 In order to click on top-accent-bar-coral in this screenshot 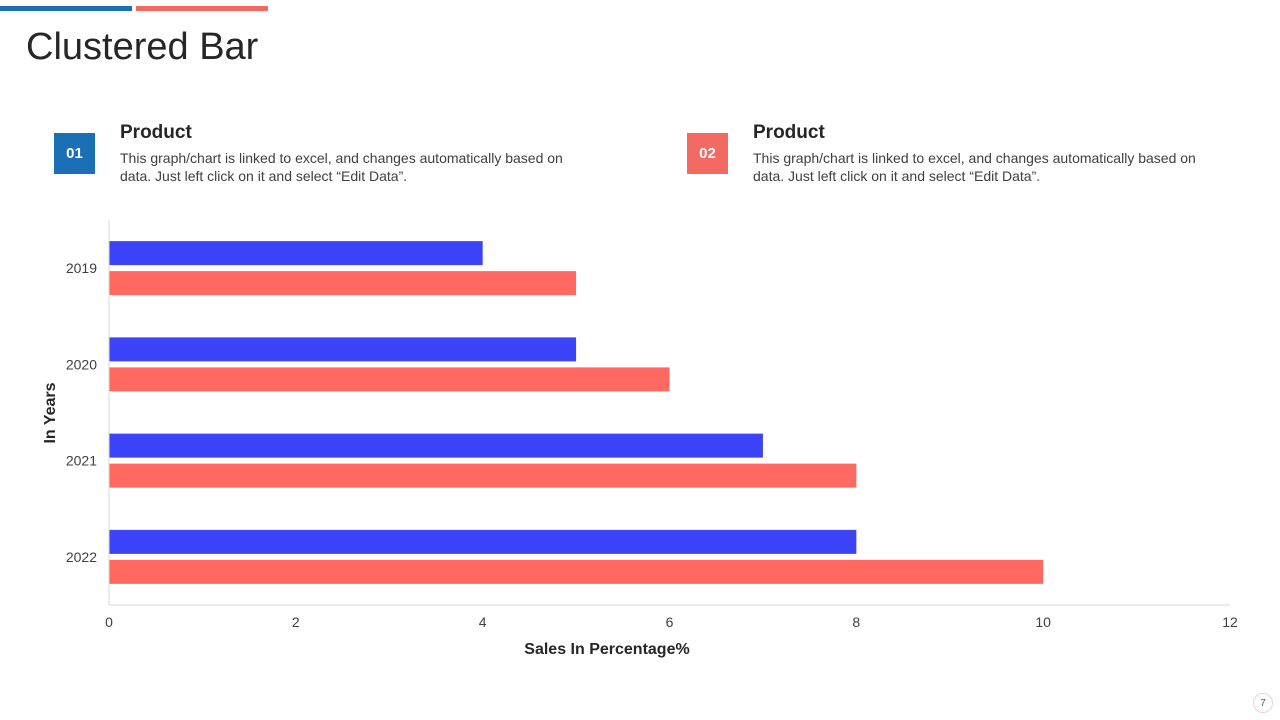, I will do `click(202, 8)`.